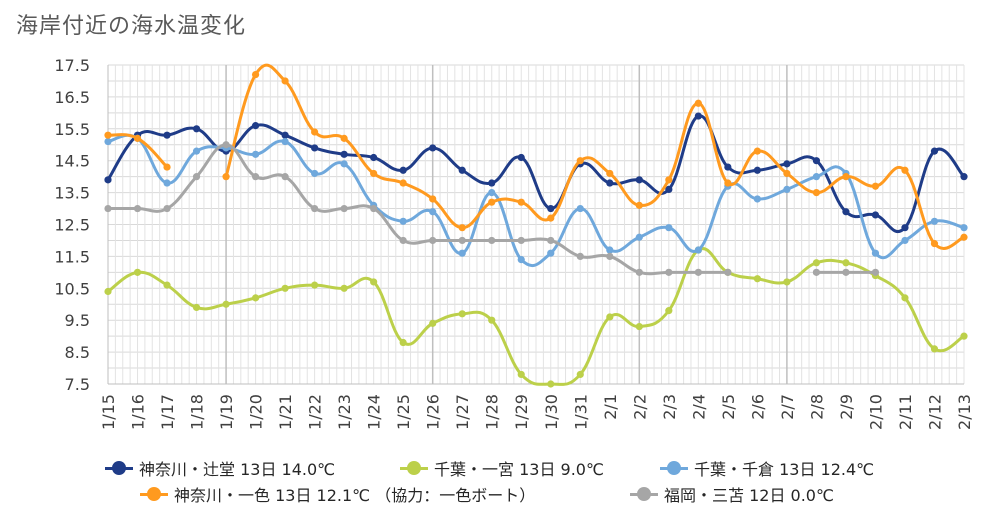 The width and height of the screenshot is (1007, 506). What do you see at coordinates (72, 256) in the screenshot?
I see `y-tick-label: 11.5` at bounding box center [72, 256].